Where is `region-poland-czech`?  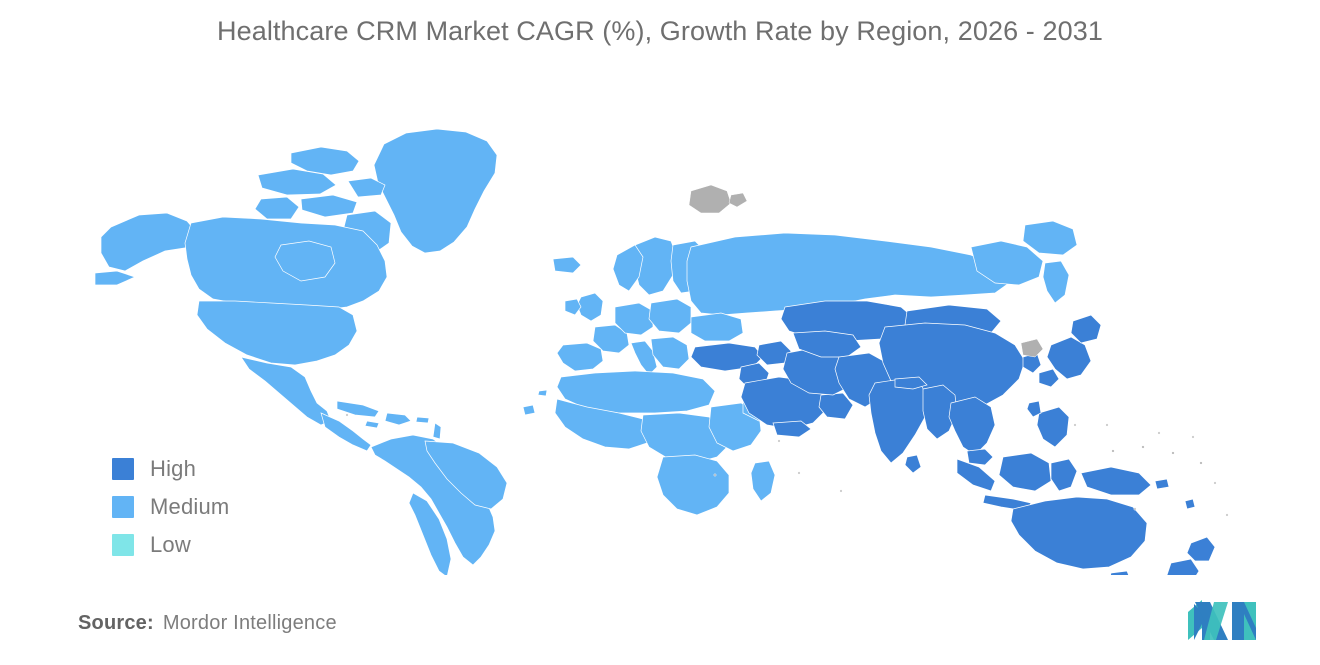
region-poland-czech is located at coordinates (670, 316).